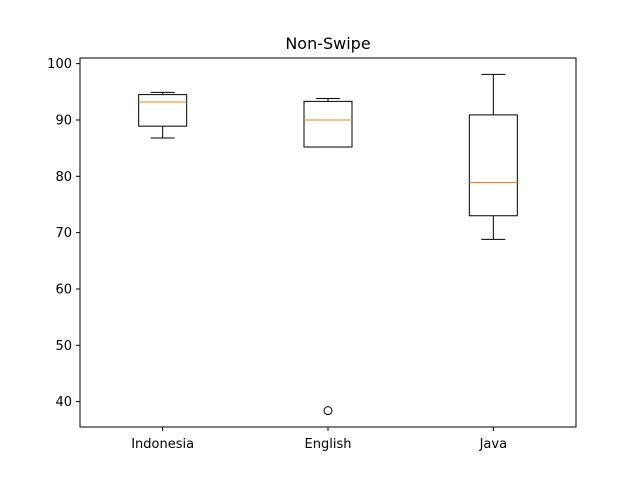  What do you see at coordinates (63, 346) in the screenshot?
I see `y-tick-label: 50` at bounding box center [63, 346].